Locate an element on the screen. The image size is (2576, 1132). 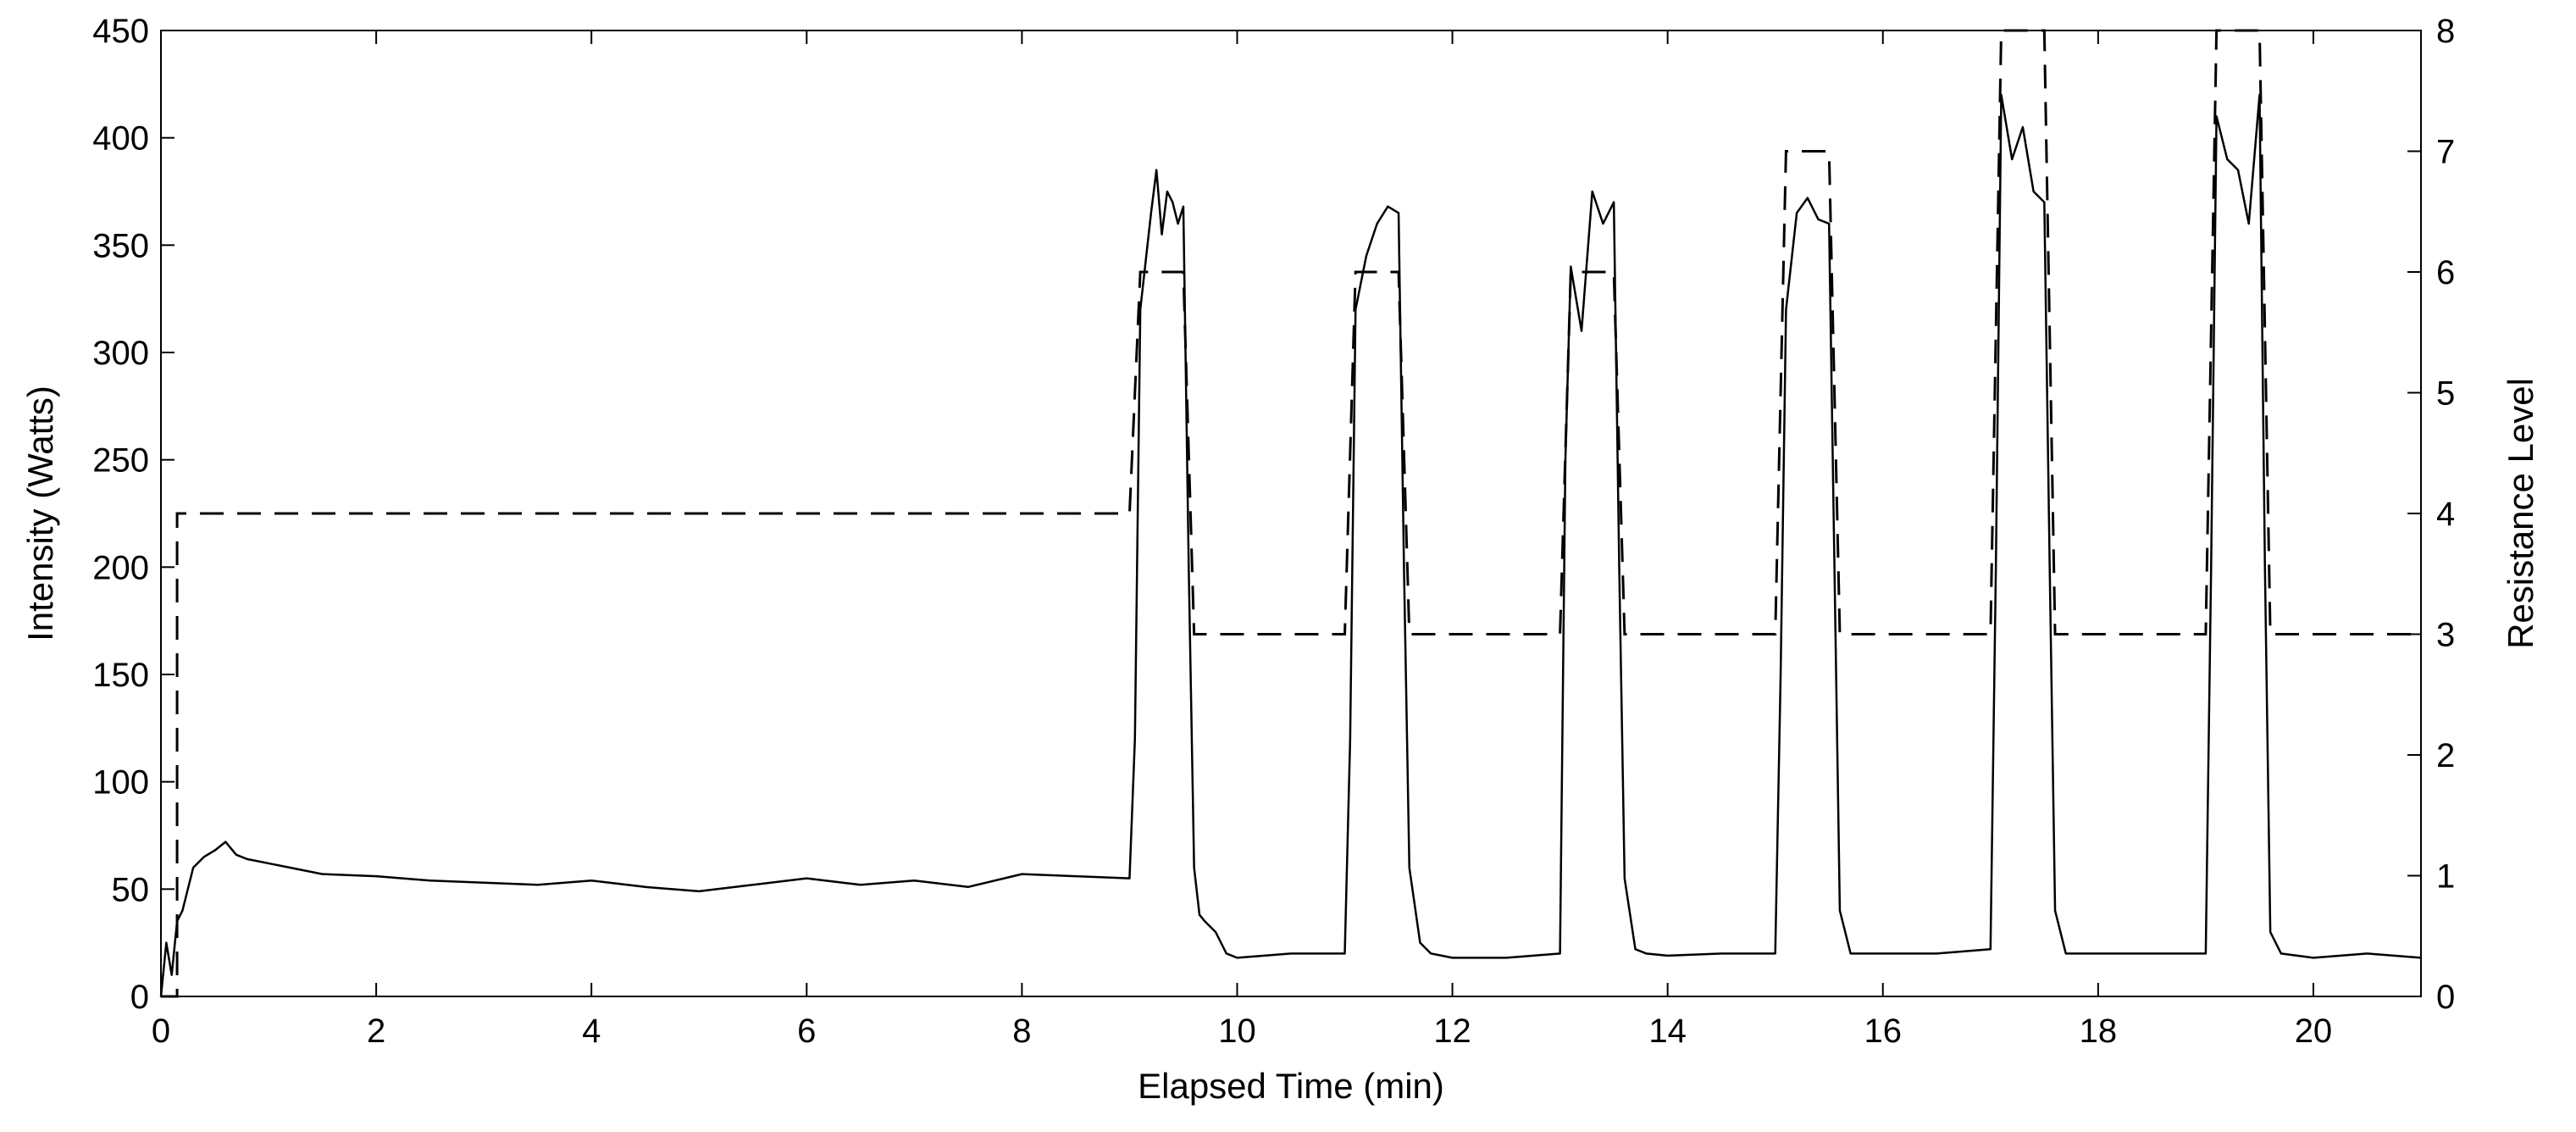
y-left-tick-label: 300 is located at coordinates (120, 353).